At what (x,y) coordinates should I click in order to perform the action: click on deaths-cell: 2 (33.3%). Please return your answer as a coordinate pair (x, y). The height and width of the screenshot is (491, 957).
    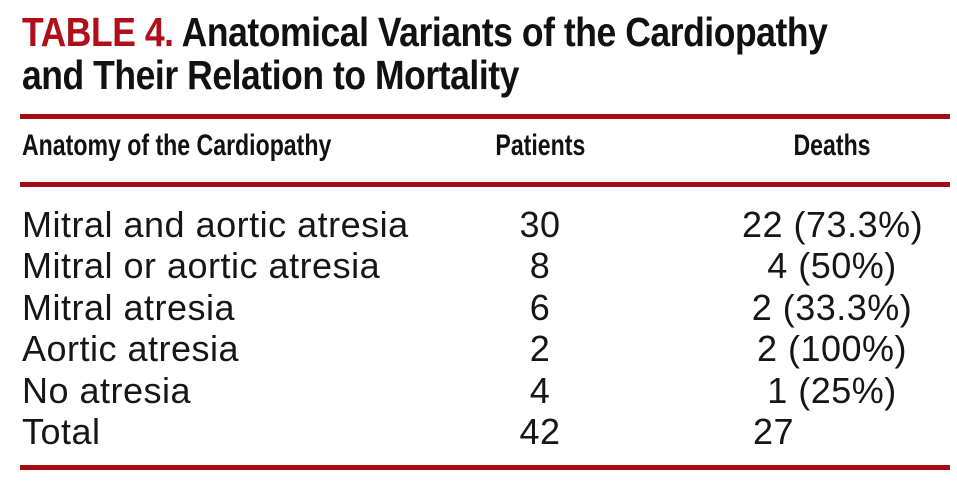
    Looking at the image, I should click on (832, 307).